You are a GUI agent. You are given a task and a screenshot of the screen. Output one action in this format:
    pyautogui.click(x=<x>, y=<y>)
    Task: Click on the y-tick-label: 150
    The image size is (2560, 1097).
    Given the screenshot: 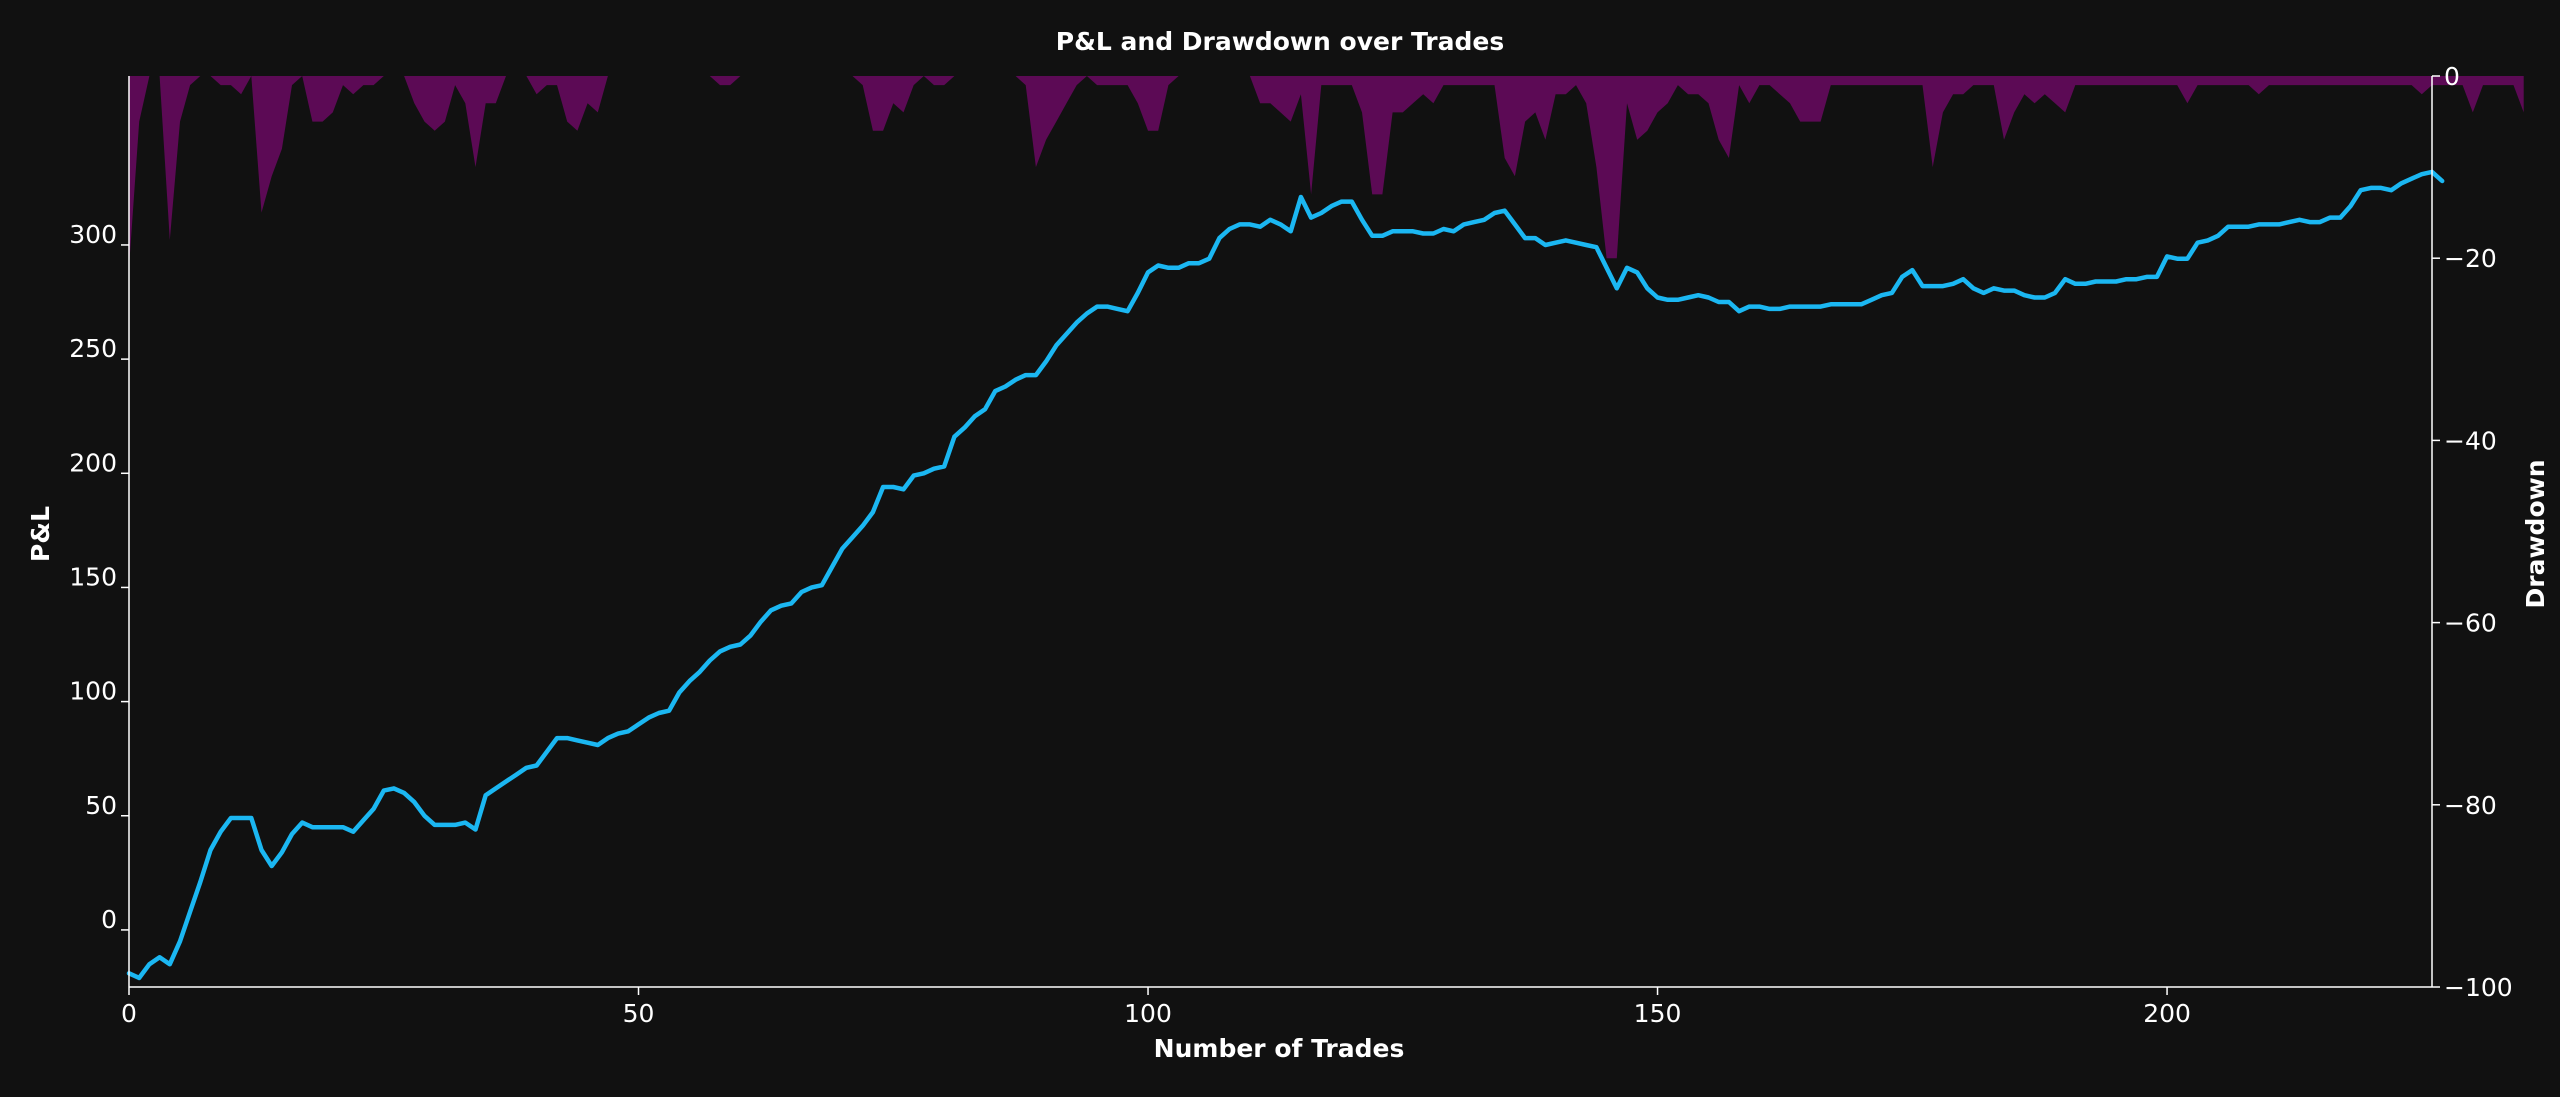 What is the action you would take?
    pyautogui.click(x=93, y=576)
    